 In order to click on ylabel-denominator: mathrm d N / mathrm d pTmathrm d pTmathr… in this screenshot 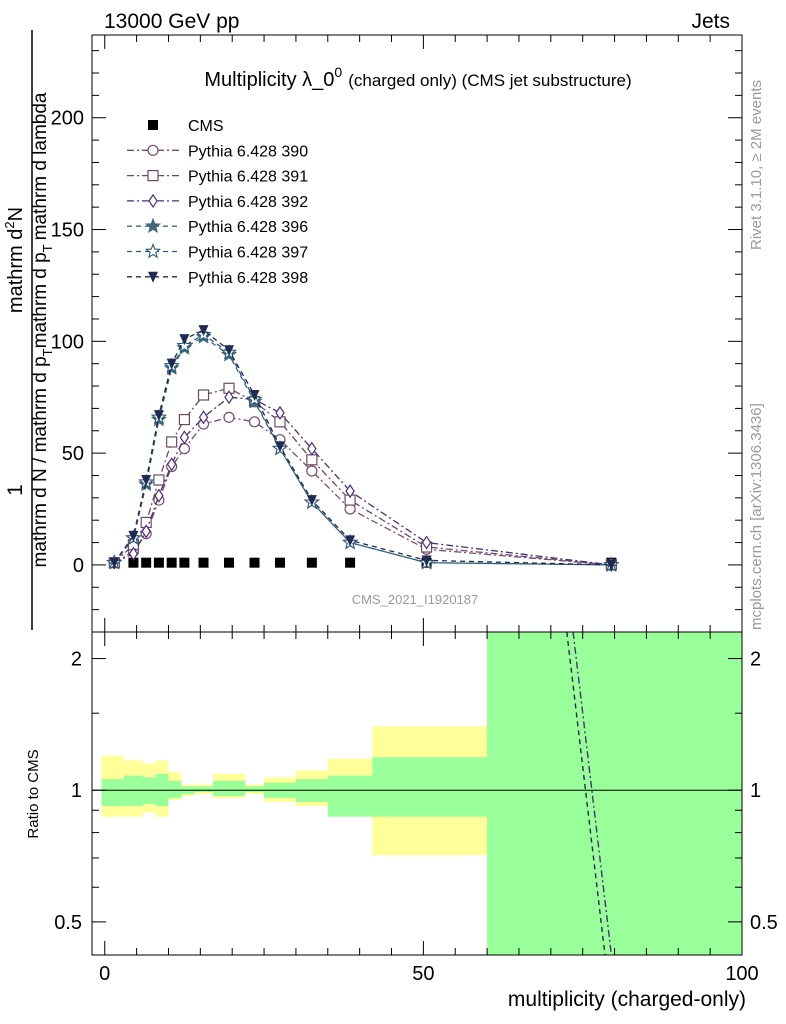, I will do `click(42, 329)`.